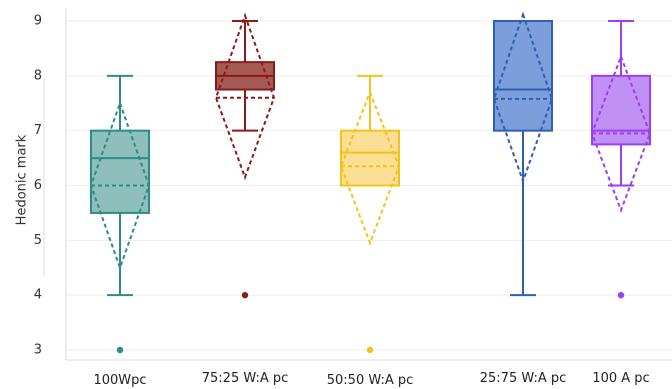 The image size is (672, 389). I want to click on x-category-label: 25:75 W:A pc, so click(523, 378).